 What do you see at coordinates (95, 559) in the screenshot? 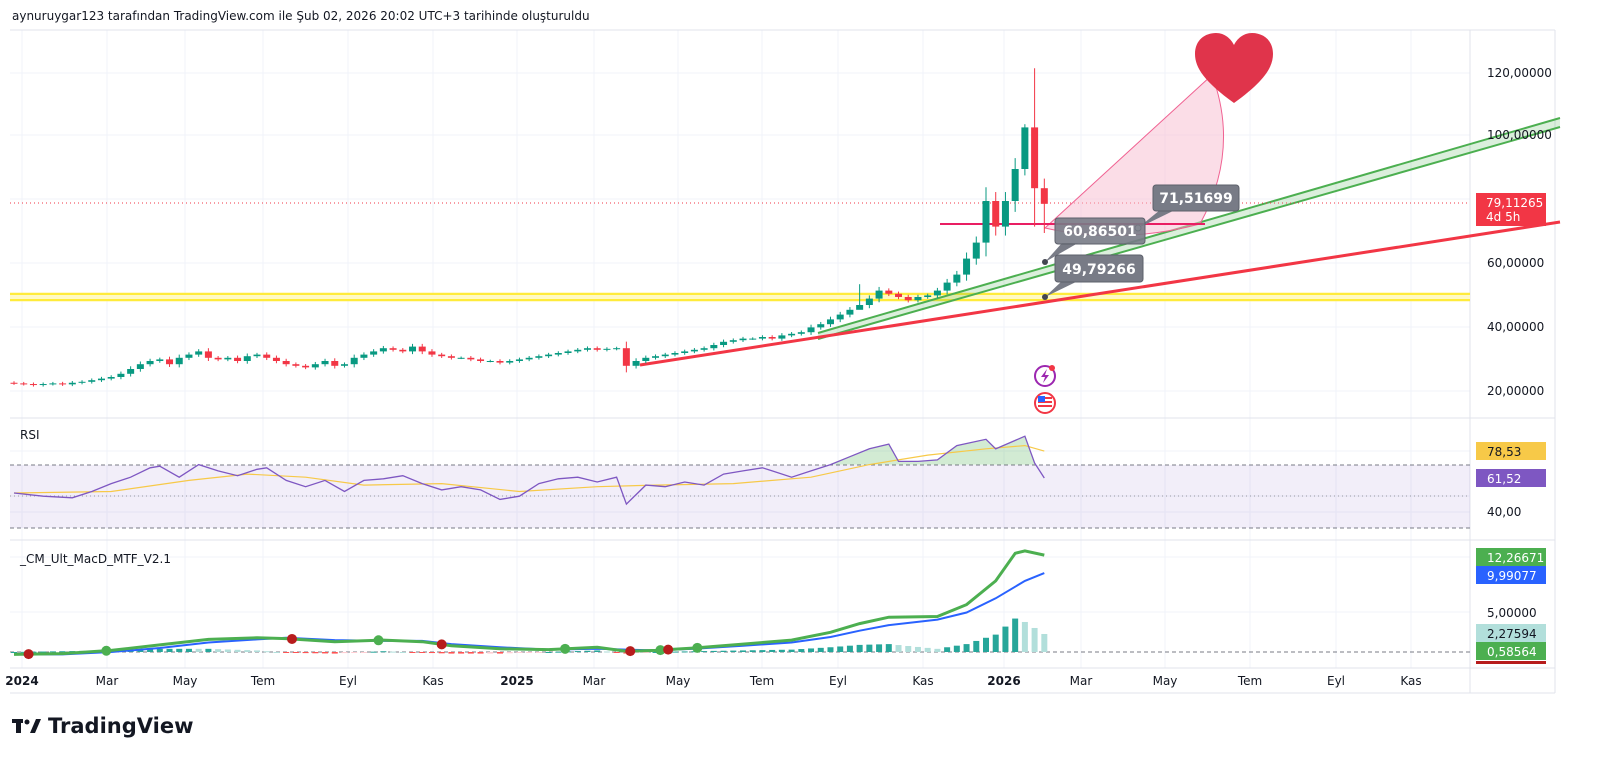
I see `macd-pane-title: _CM_Ult_MacD_MTF_V2.1` at bounding box center [95, 559].